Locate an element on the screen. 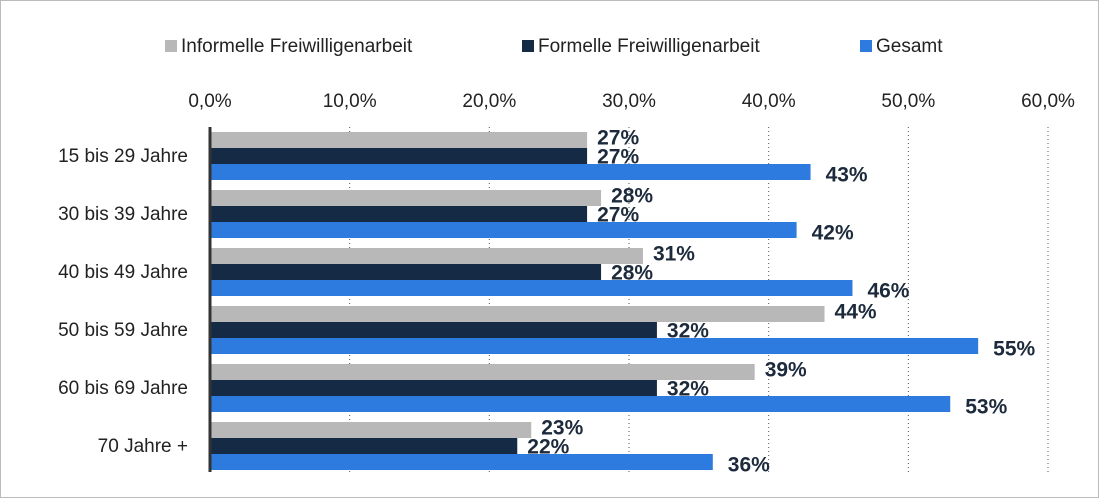 This screenshot has width=1099, height=498. y-tick-label: 50 bis 59 Jahre is located at coordinates (123, 330).